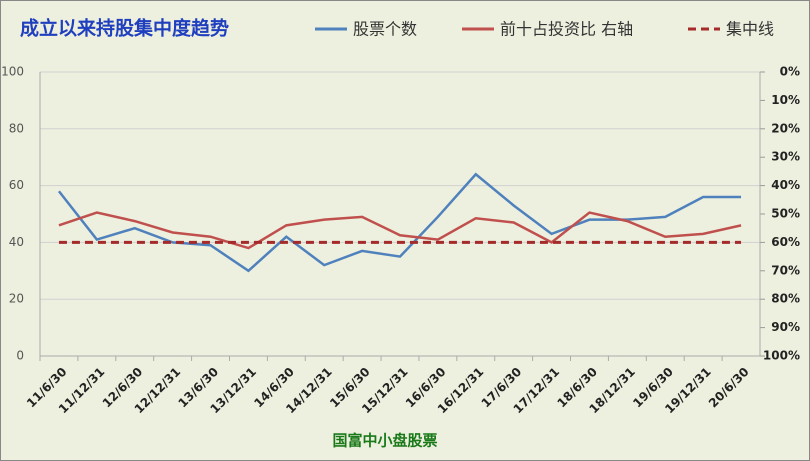 This screenshot has height=461, width=810. I want to click on y-tick-label: 60, so click(16, 185).